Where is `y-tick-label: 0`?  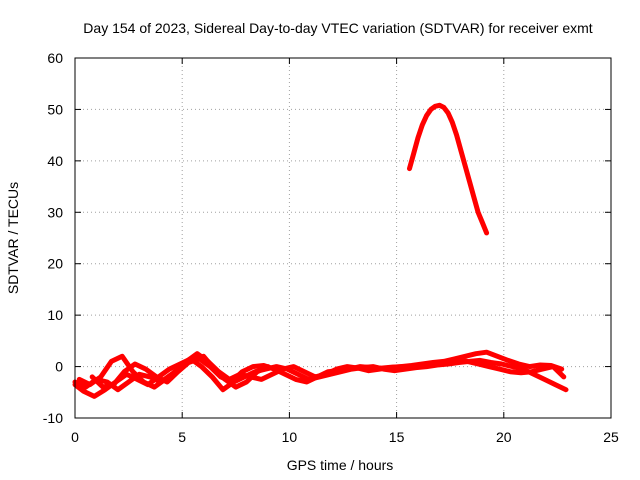
y-tick-label: 0 is located at coordinates (59, 367).